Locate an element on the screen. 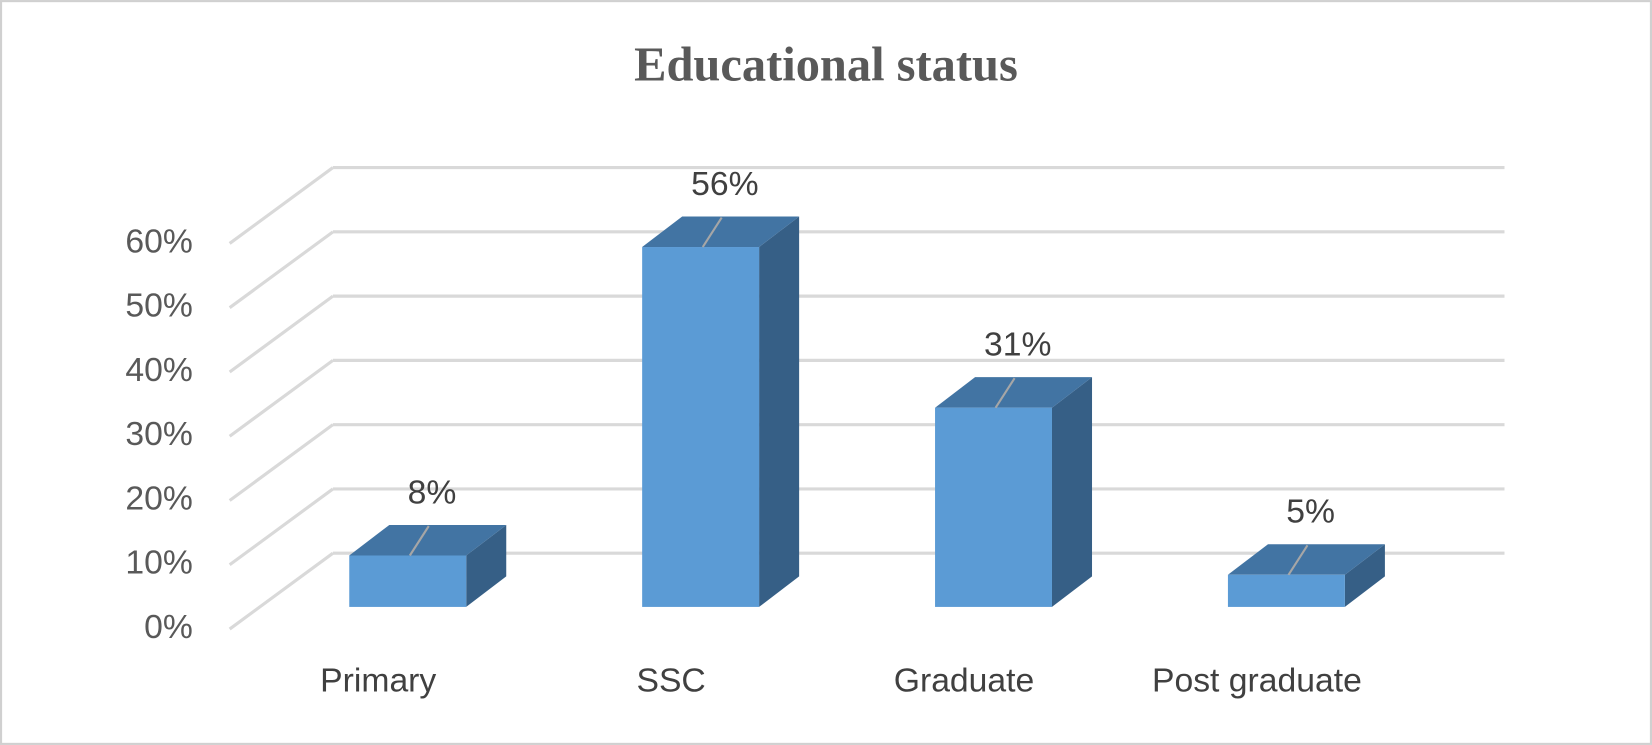 The image size is (1652, 745). x-tick-label: Post graduate is located at coordinates (1257, 681).